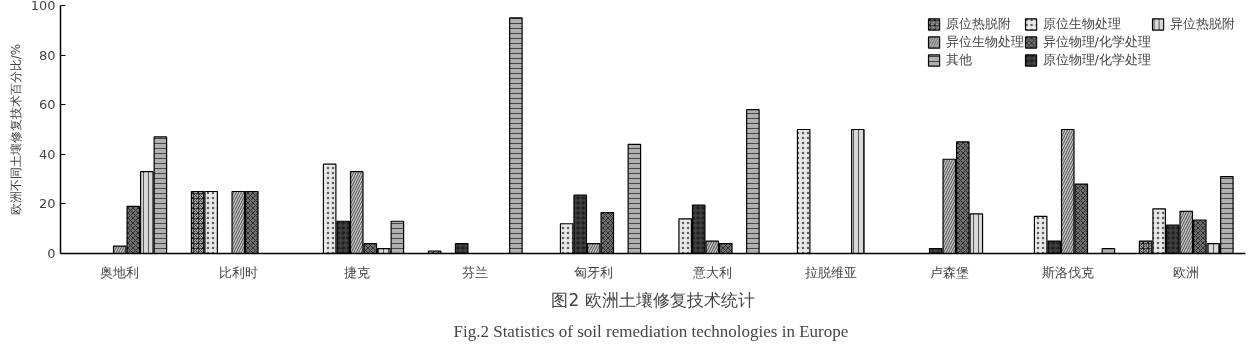 The height and width of the screenshot is (353, 1258). Describe the element at coordinates (1096, 60) in the screenshot. I see `legend-label: 原位物理/化学处理` at that location.